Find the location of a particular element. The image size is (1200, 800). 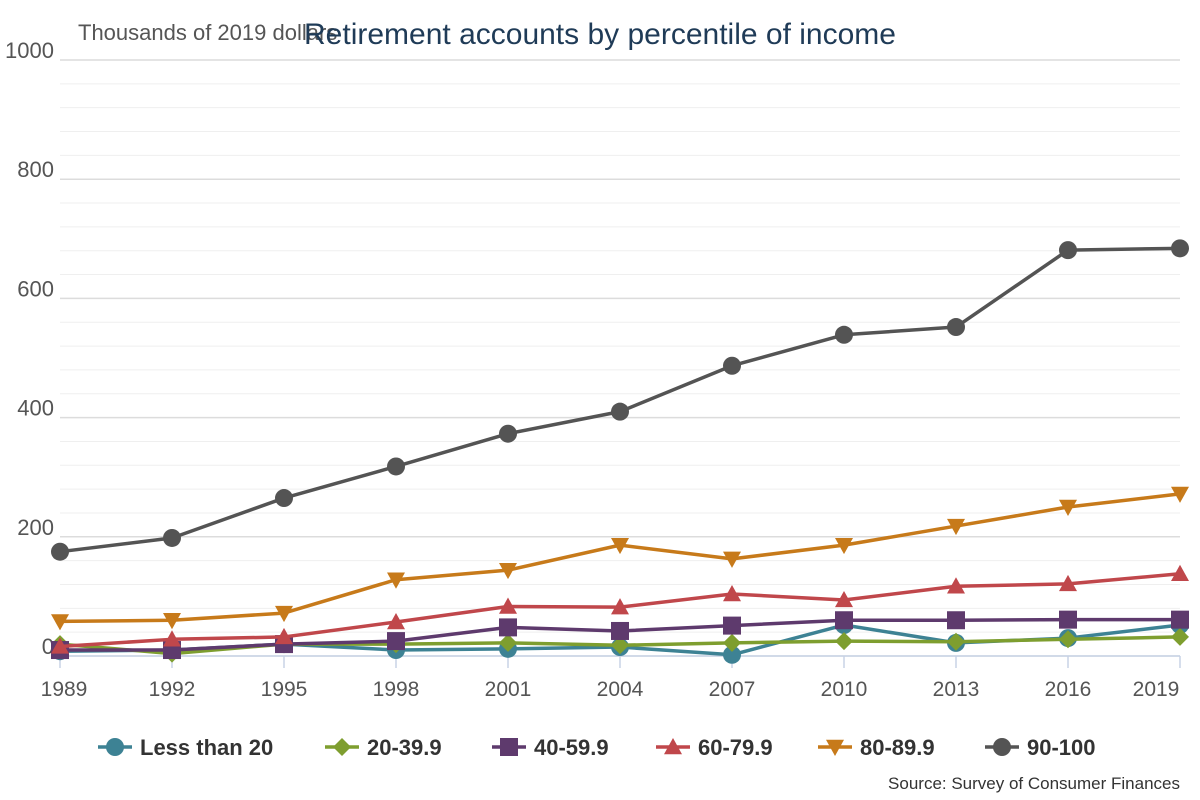

legend-label: 60-79.9 is located at coordinates (735, 747).